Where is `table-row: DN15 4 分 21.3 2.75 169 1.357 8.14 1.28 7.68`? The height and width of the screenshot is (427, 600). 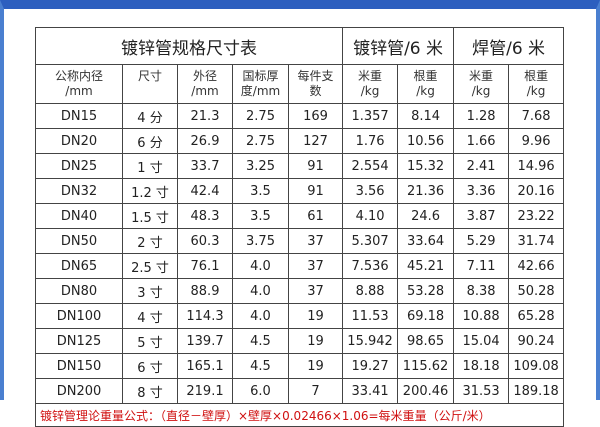
table-row: DN15 4 分 21.3 2.75 169 1.357 8.14 1.28 7.68 is located at coordinates (300, 116).